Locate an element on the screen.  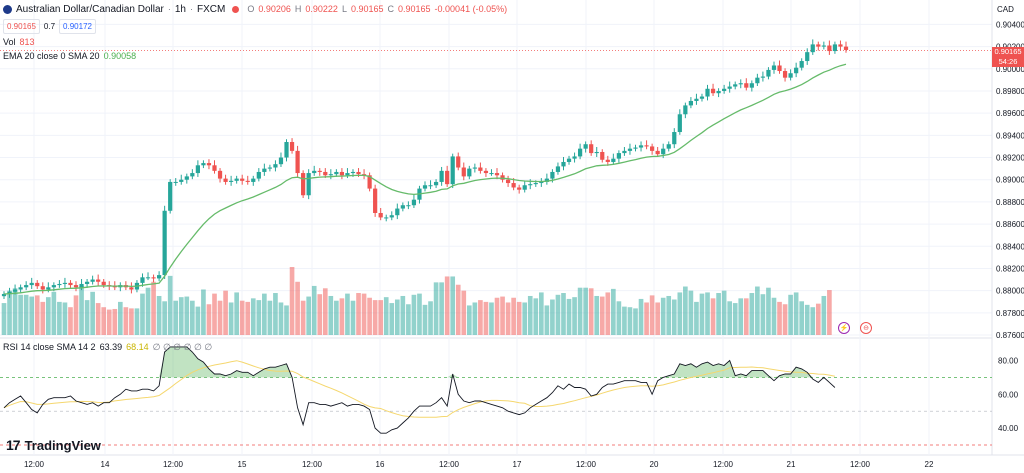
flag-icon is located at coordinates (7, 9).